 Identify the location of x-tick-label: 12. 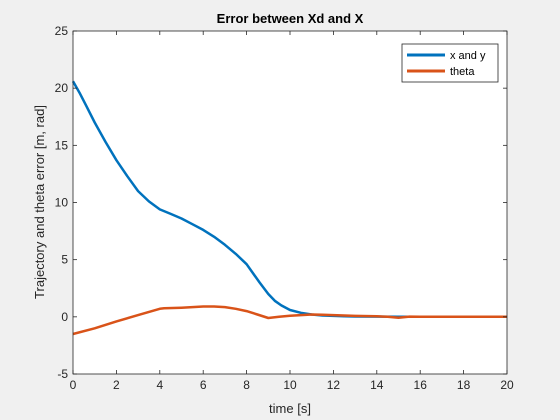
(334, 385).